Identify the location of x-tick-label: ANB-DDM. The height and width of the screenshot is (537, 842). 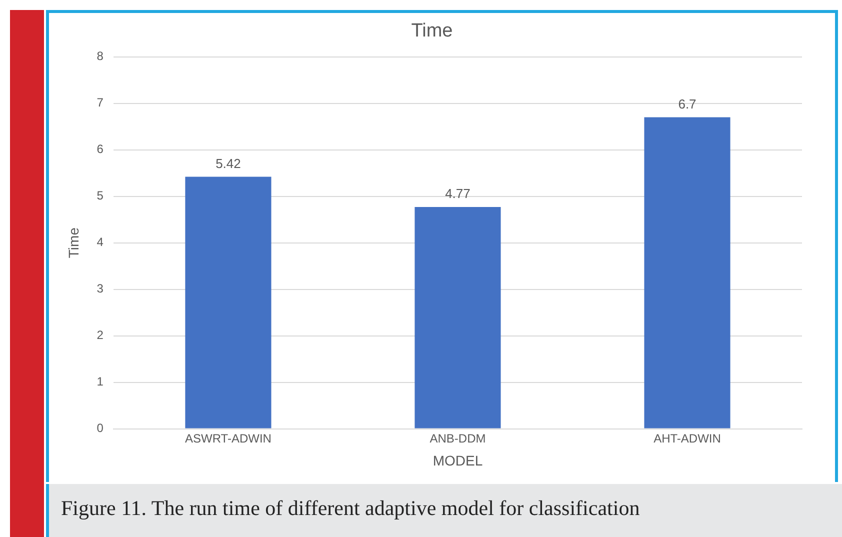
(458, 438).